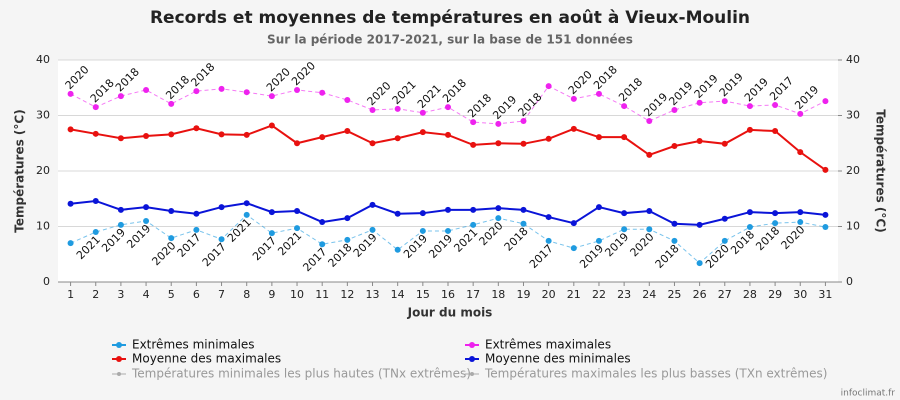  What do you see at coordinates (146, 294) in the screenshot?
I see `x-tick-label: 4` at bounding box center [146, 294].